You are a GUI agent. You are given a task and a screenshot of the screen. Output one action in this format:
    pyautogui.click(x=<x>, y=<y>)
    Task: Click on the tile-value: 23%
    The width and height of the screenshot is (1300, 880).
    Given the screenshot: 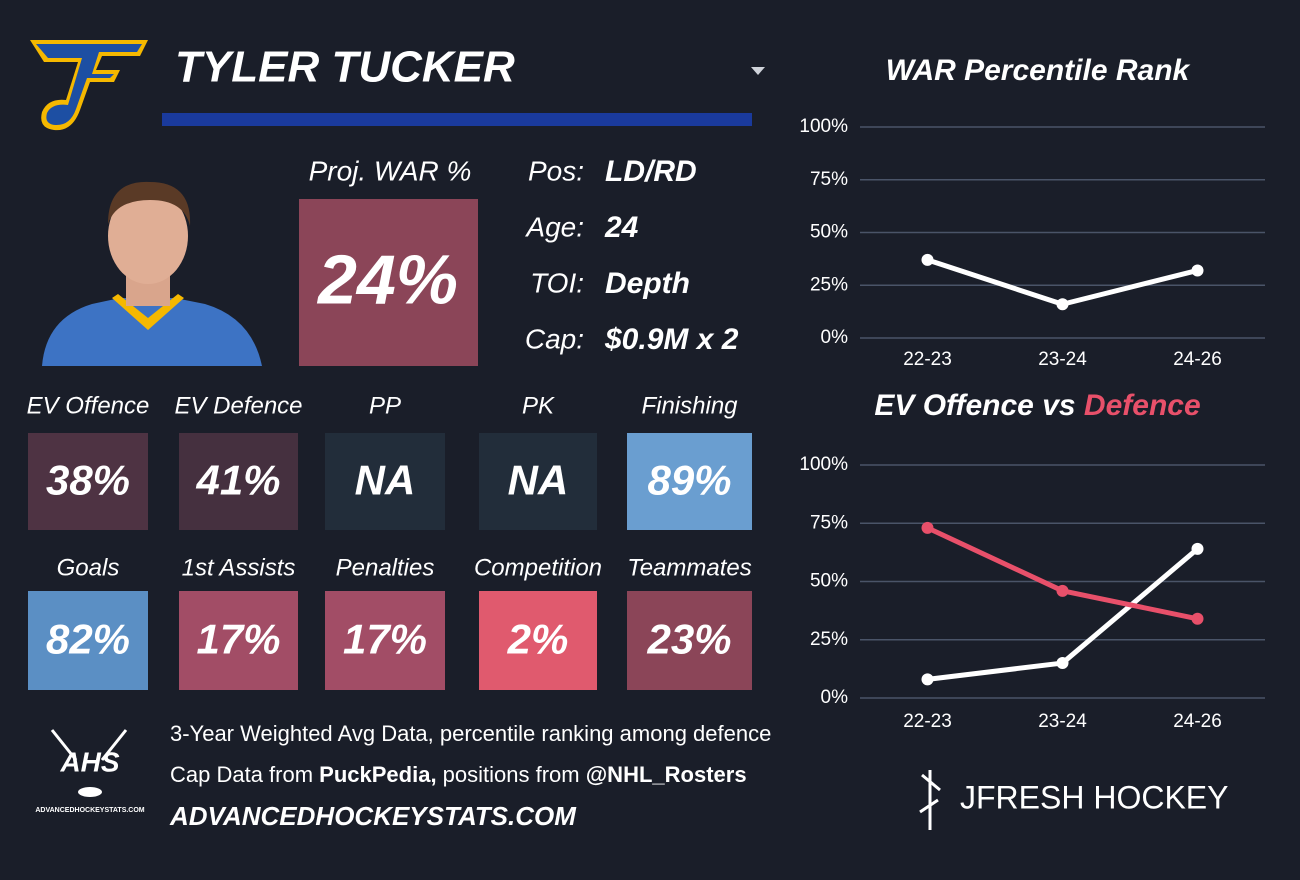 What is the action you would take?
    pyautogui.click(x=688, y=639)
    